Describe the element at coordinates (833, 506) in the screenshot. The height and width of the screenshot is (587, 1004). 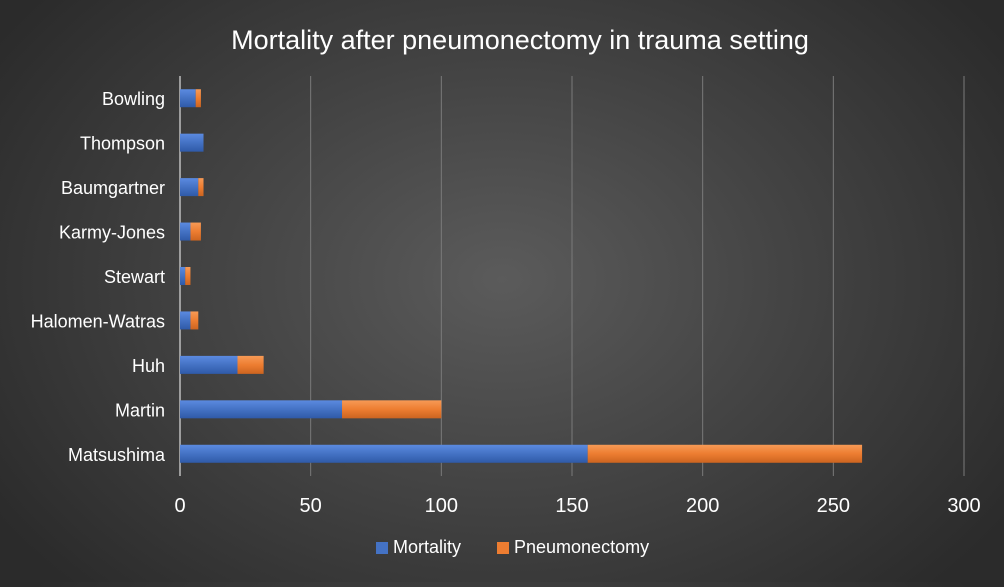
I see `x-tick-label: 250` at that location.